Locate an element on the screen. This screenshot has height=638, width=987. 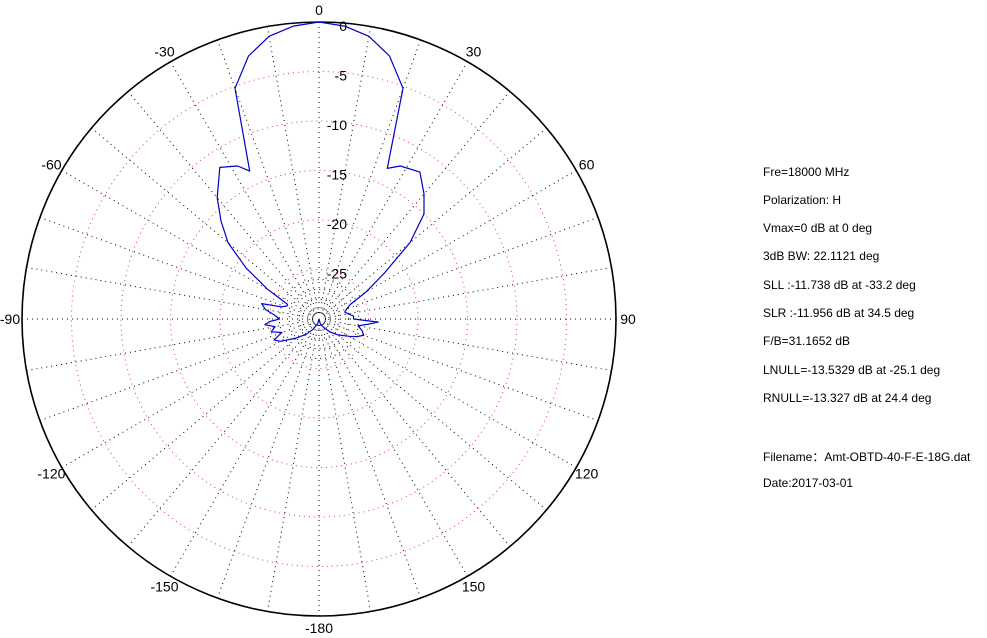
frequency-text: Fre=18000 MHz is located at coordinates (806, 172).